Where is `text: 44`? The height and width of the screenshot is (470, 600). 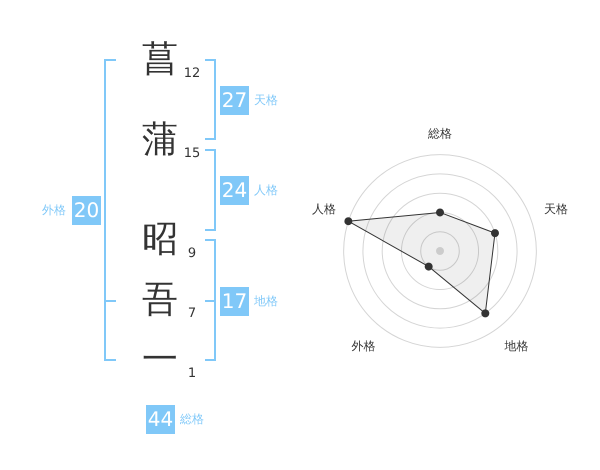
text: 44 is located at coordinates (160, 419).